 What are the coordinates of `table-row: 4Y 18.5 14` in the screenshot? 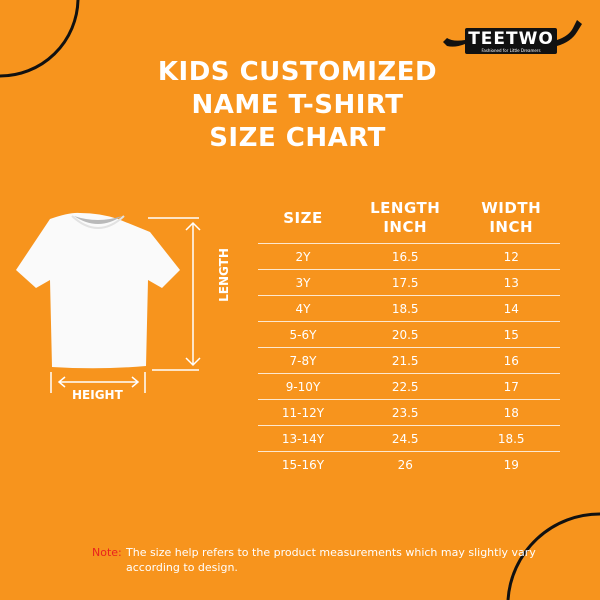 It's located at (409, 308).